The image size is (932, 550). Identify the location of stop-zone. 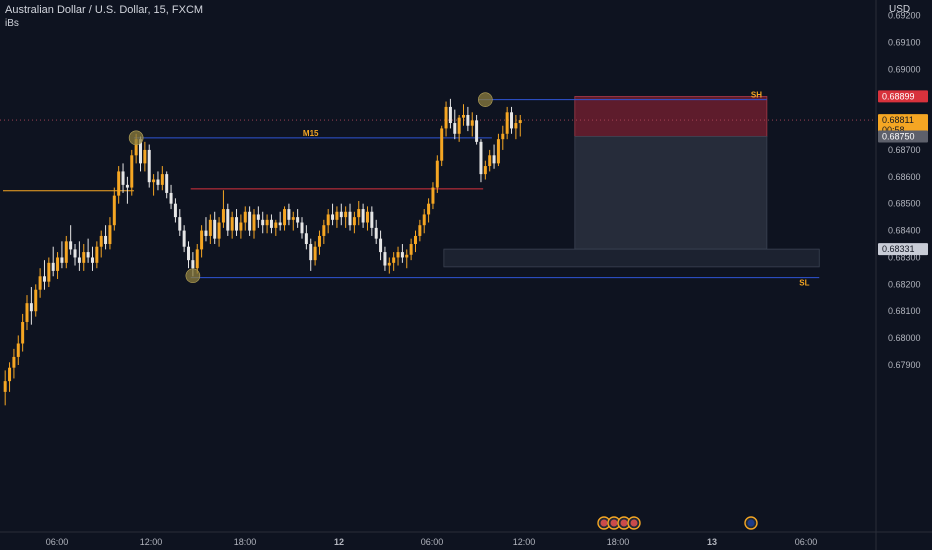
(671, 116).